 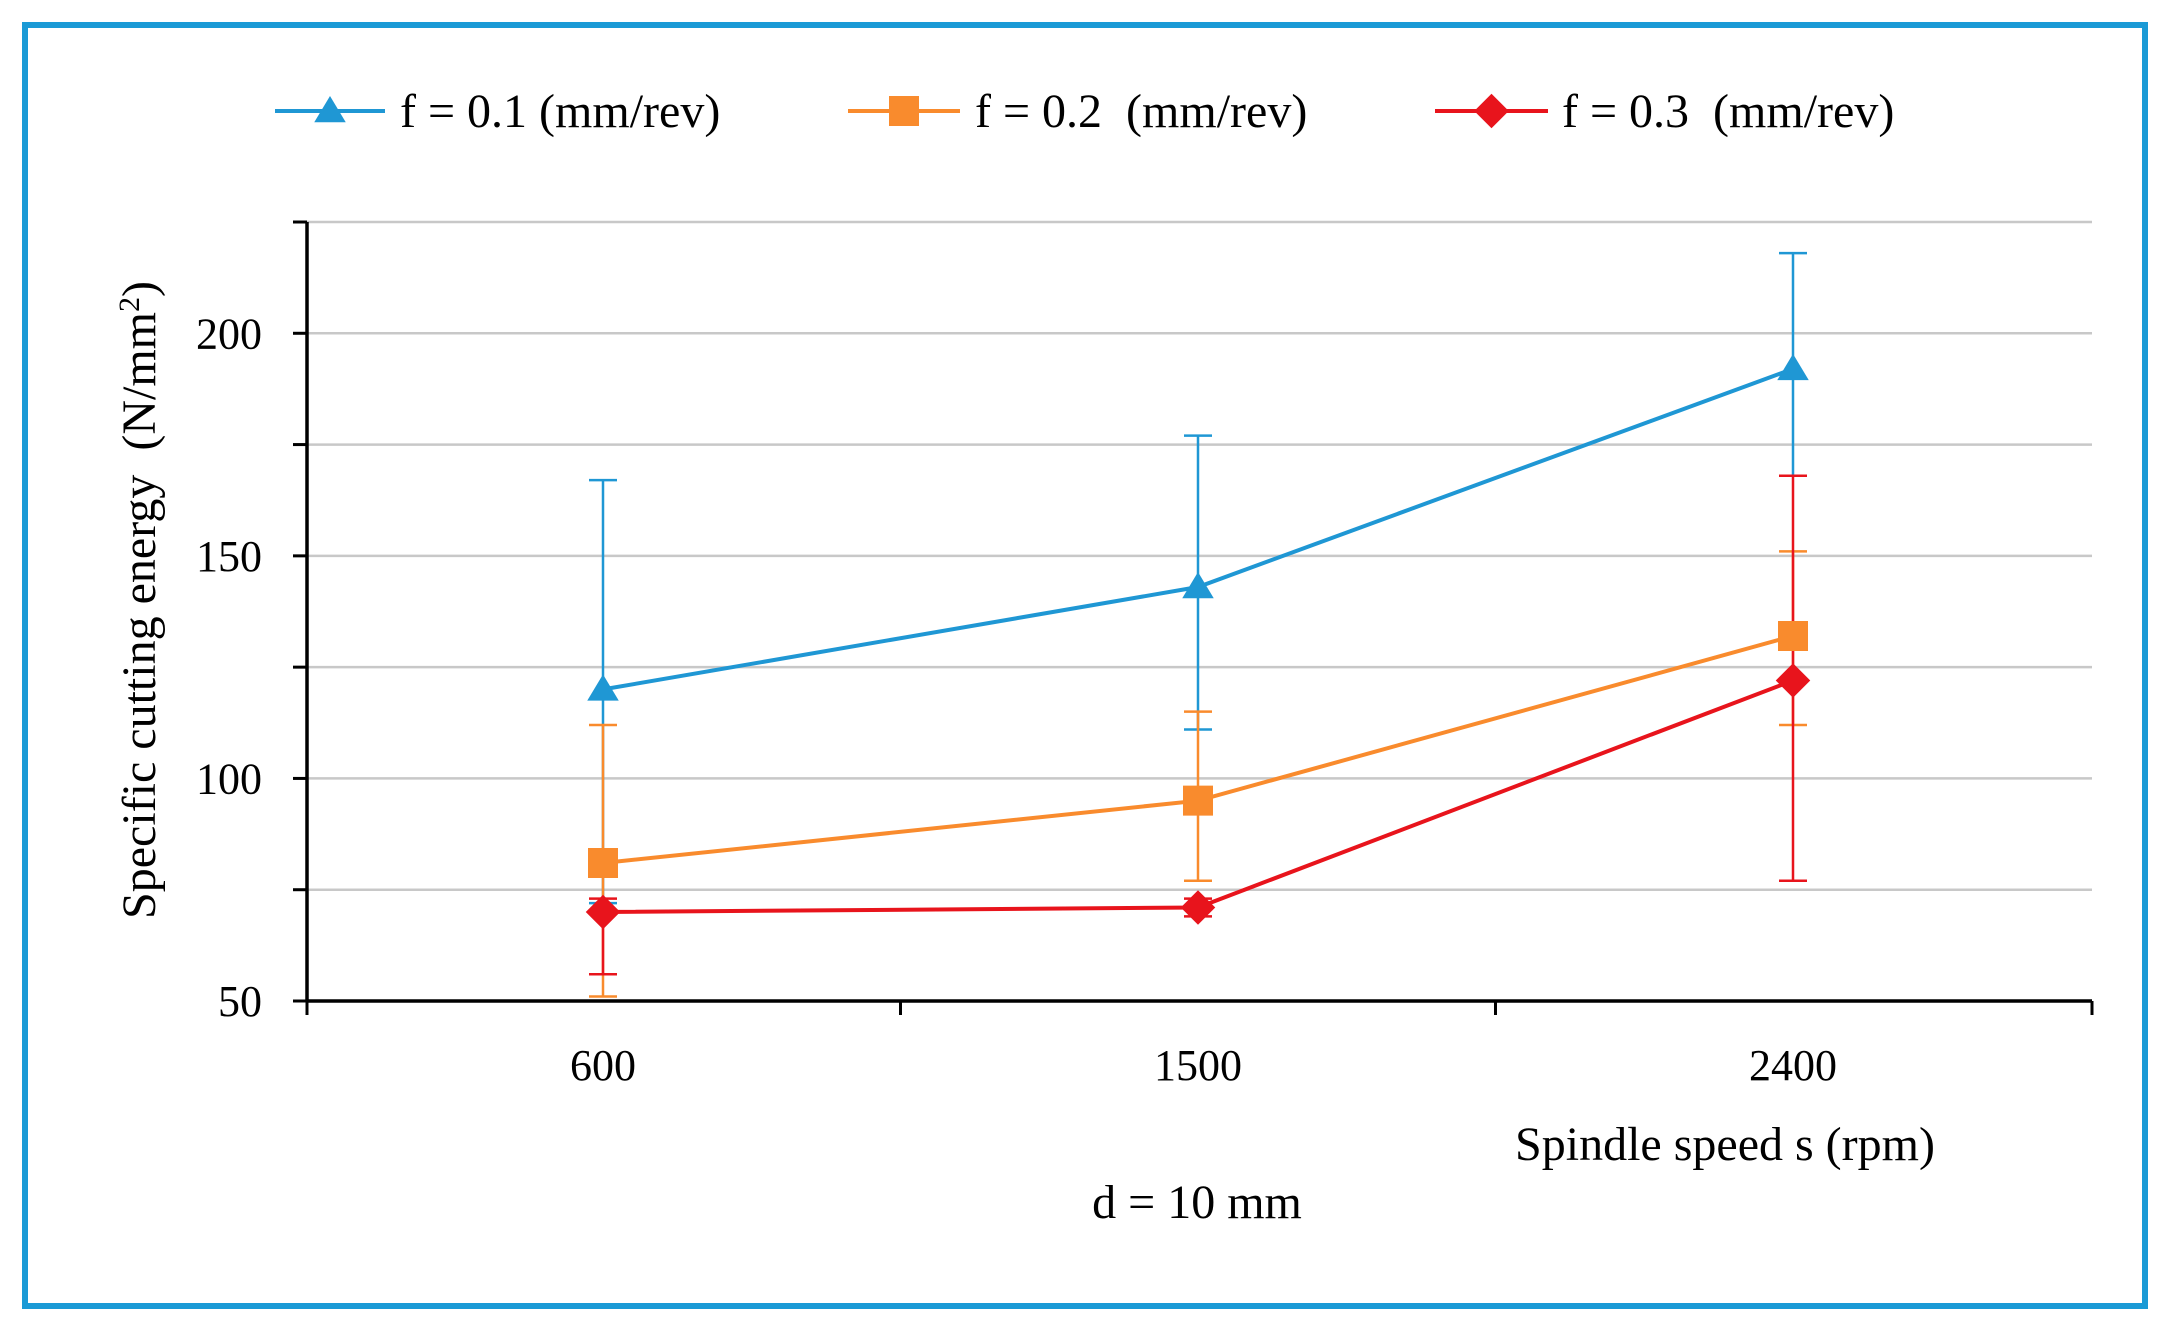 I want to click on legend-marker-f02, so click(x=904, y=111).